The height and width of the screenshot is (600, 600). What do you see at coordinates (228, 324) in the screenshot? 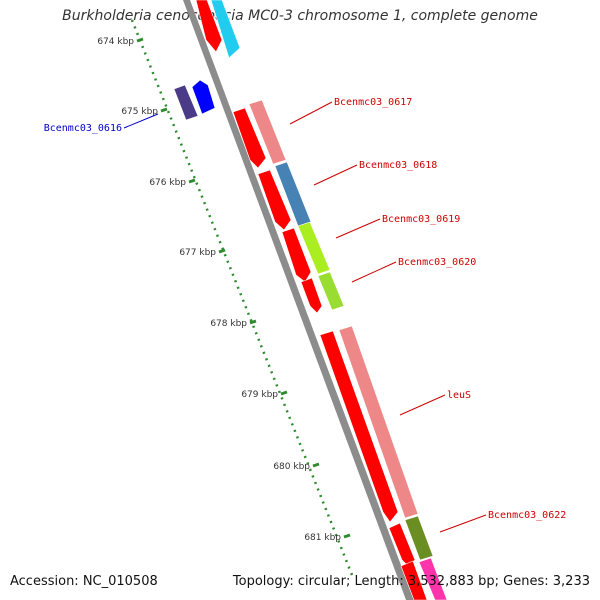
I see `scale-tick-label: 678 kbp` at bounding box center [228, 324].